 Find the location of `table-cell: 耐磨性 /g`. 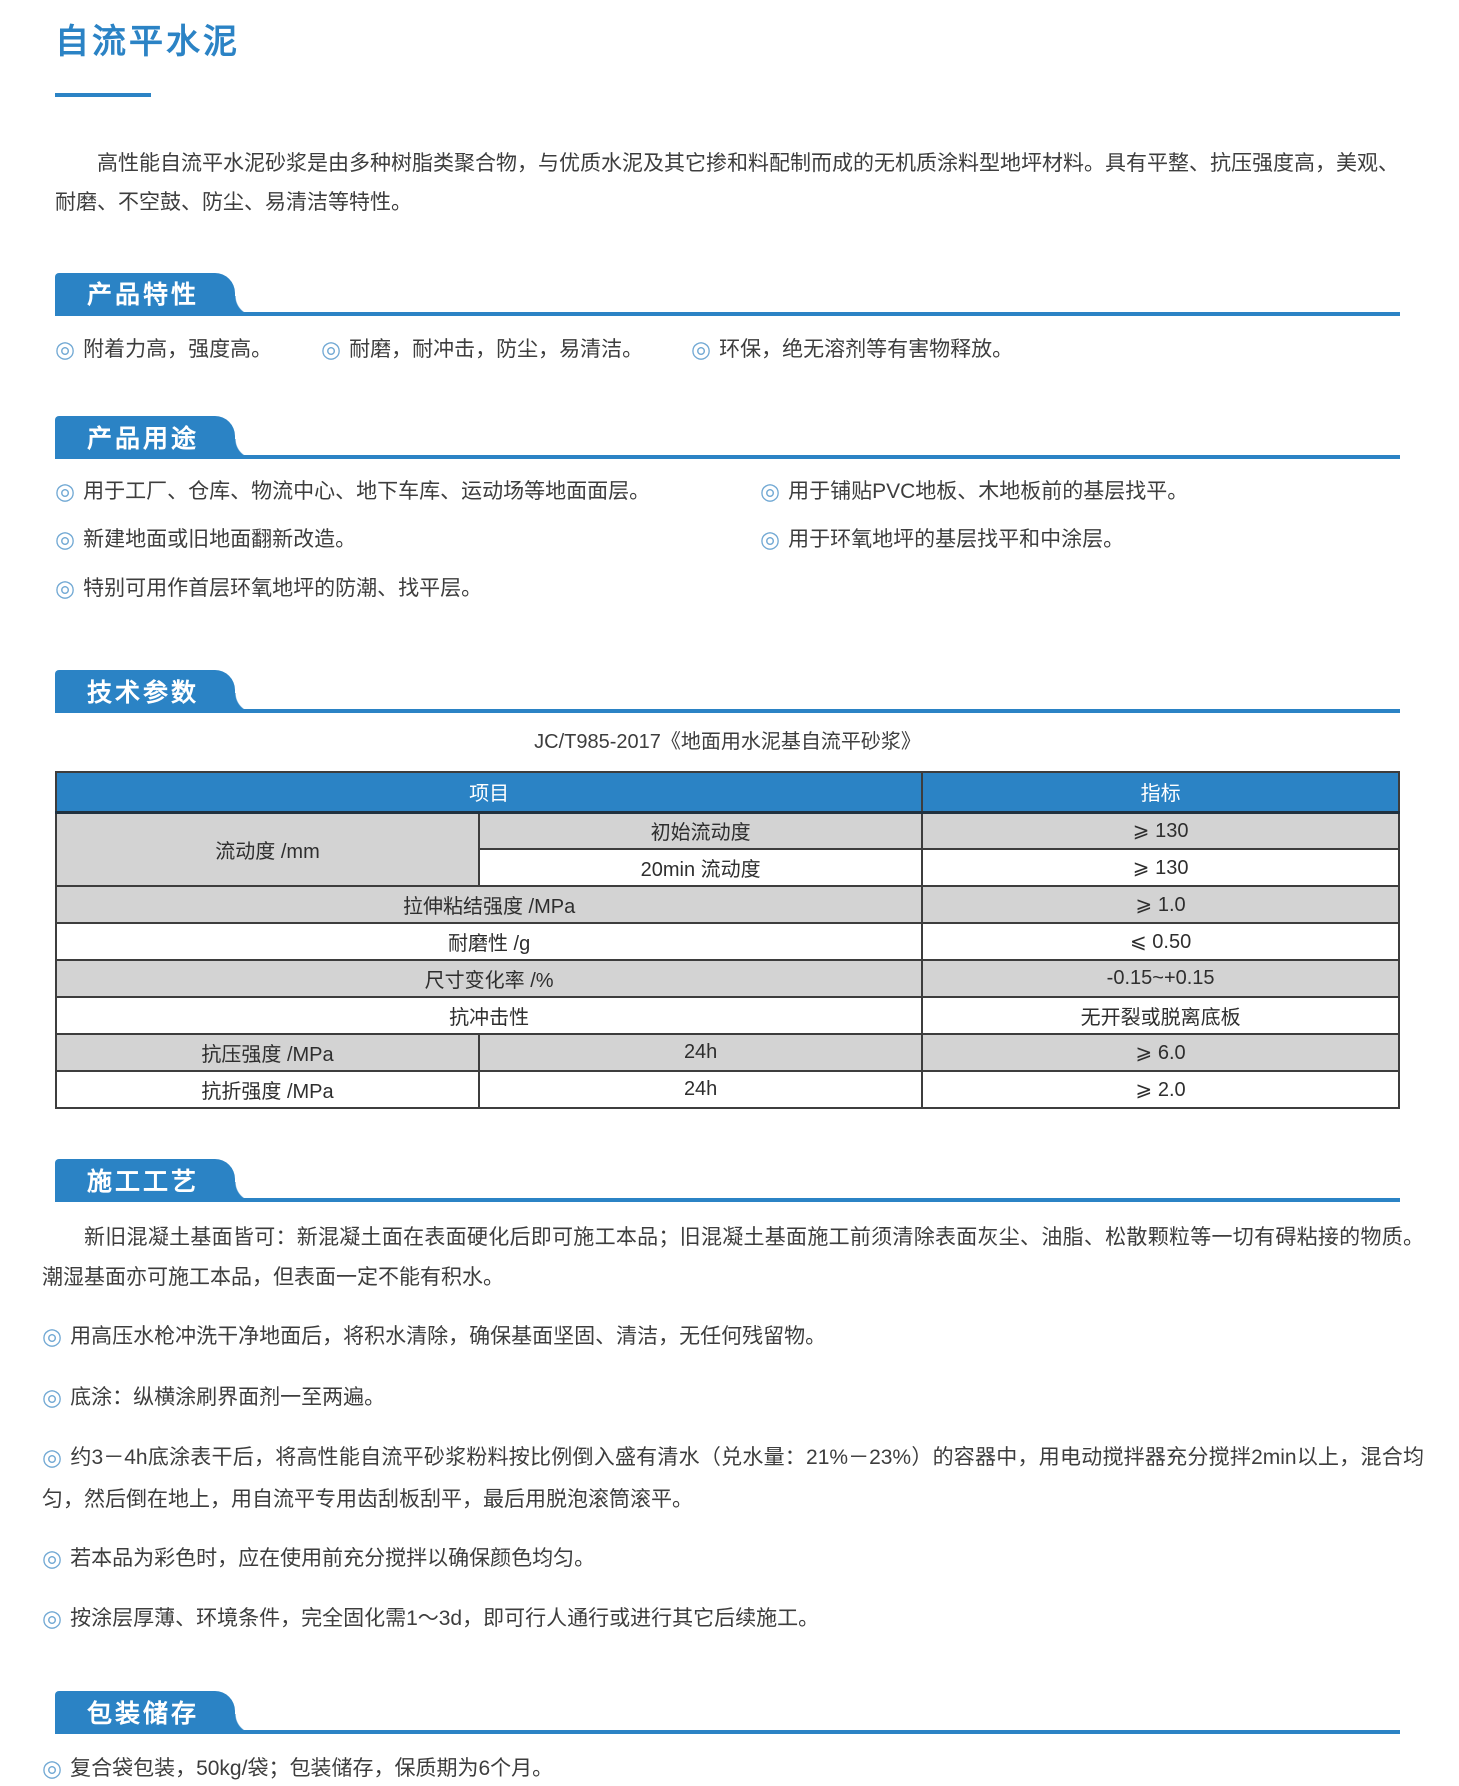

table-cell: 耐磨性 /g is located at coordinates (489, 942).